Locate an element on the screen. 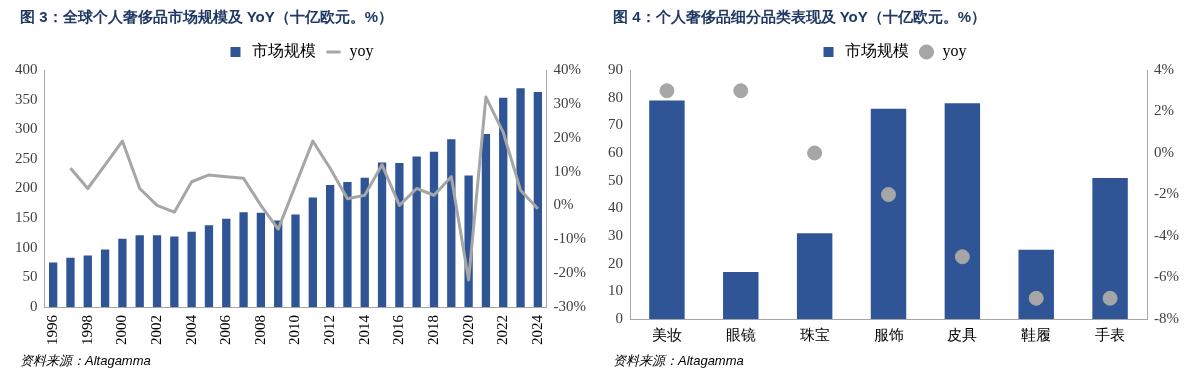 This screenshot has height=391, width=1202. y2-tick-label: 4% is located at coordinates (1164, 68).